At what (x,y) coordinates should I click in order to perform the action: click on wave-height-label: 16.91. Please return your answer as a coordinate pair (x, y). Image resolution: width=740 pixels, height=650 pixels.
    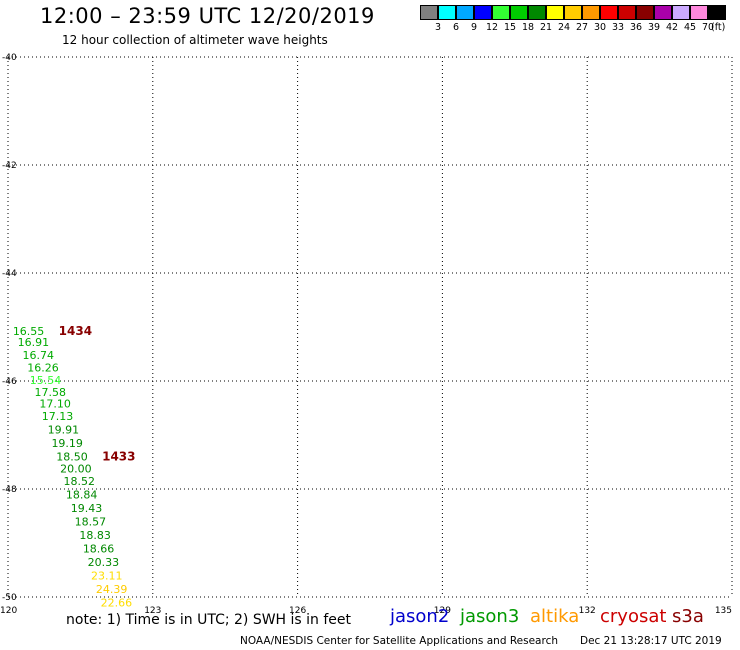
    Looking at the image, I should click on (34, 342).